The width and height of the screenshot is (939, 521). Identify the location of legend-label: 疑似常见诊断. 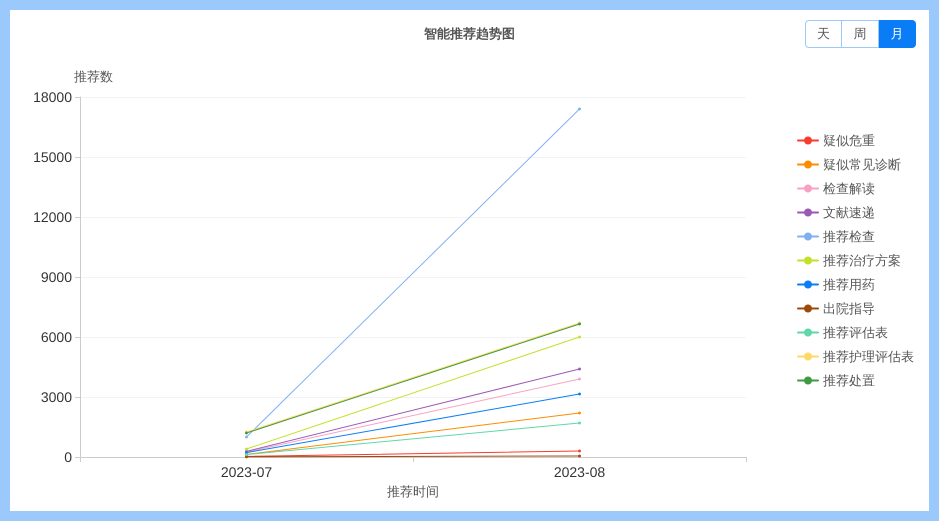
(862, 164).